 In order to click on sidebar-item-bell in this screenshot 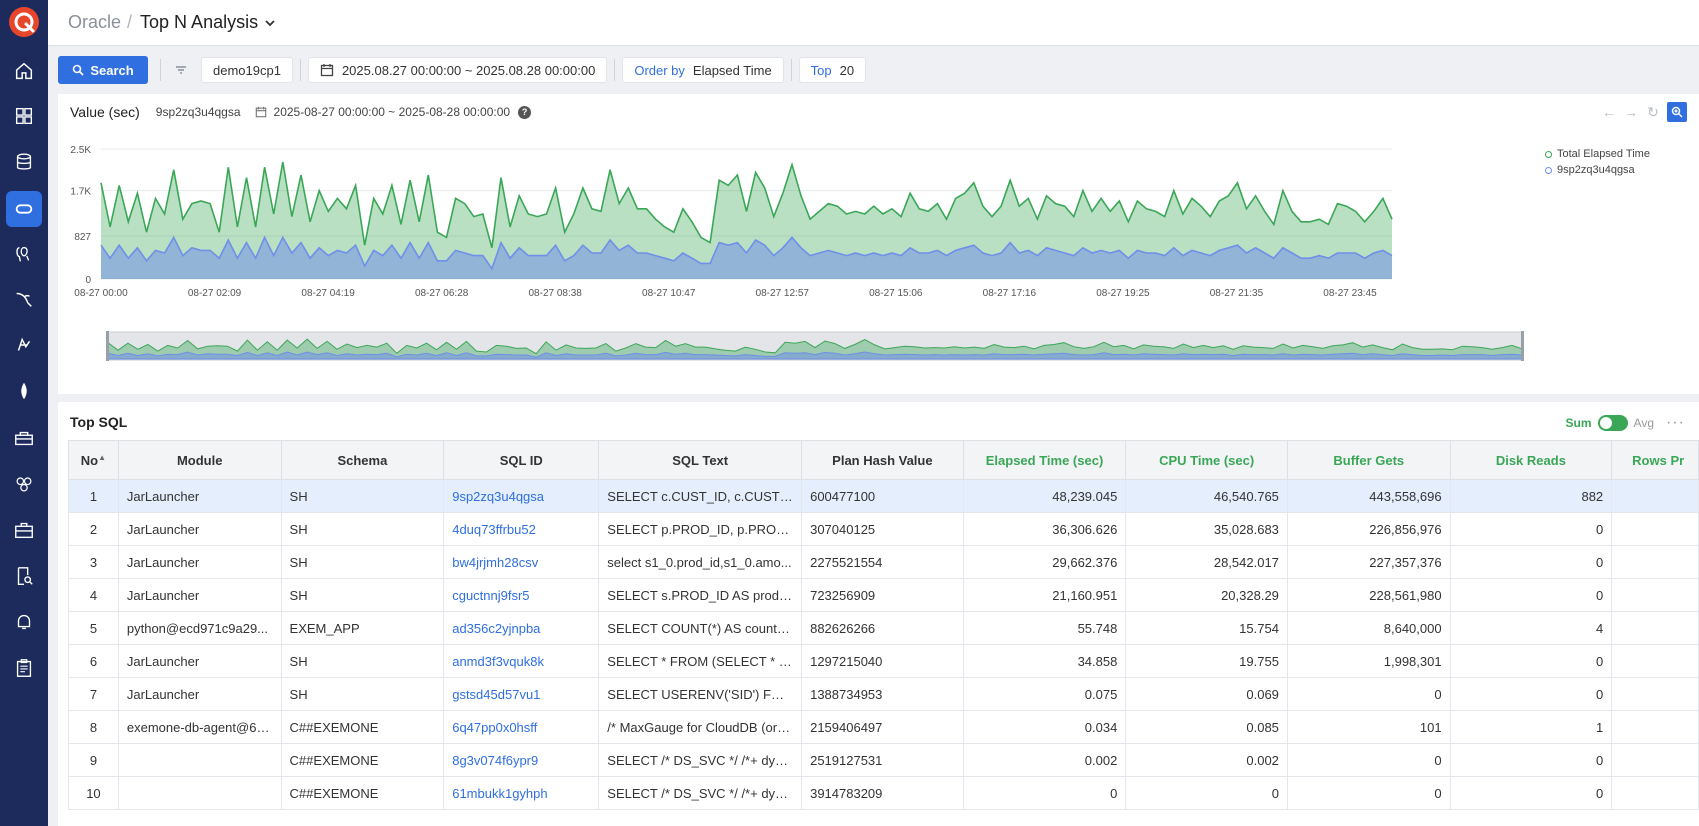, I will do `click(24, 622)`.